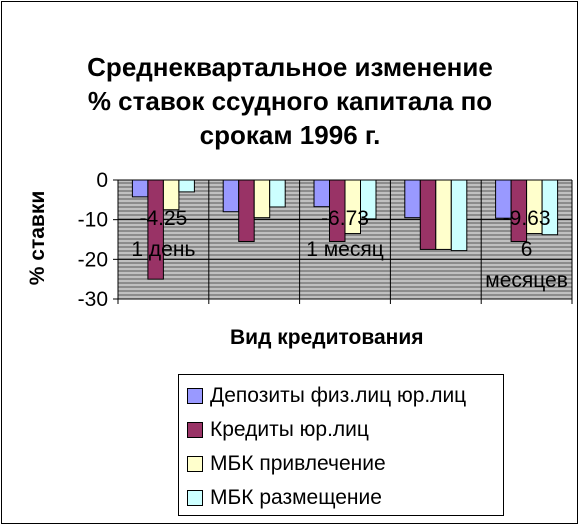  Describe the element at coordinates (527, 249) in the screenshot. I see `category-label: 6` at that location.